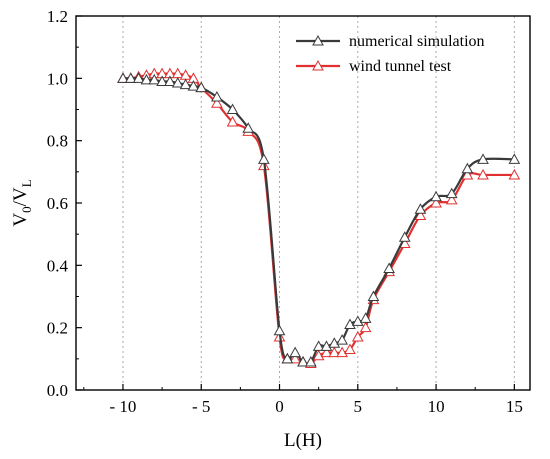 Image resolution: width=550 pixels, height=459 pixels. Describe the element at coordinates (279, 406) in the screenshot. I see `x-tick-label: 0` at that location.